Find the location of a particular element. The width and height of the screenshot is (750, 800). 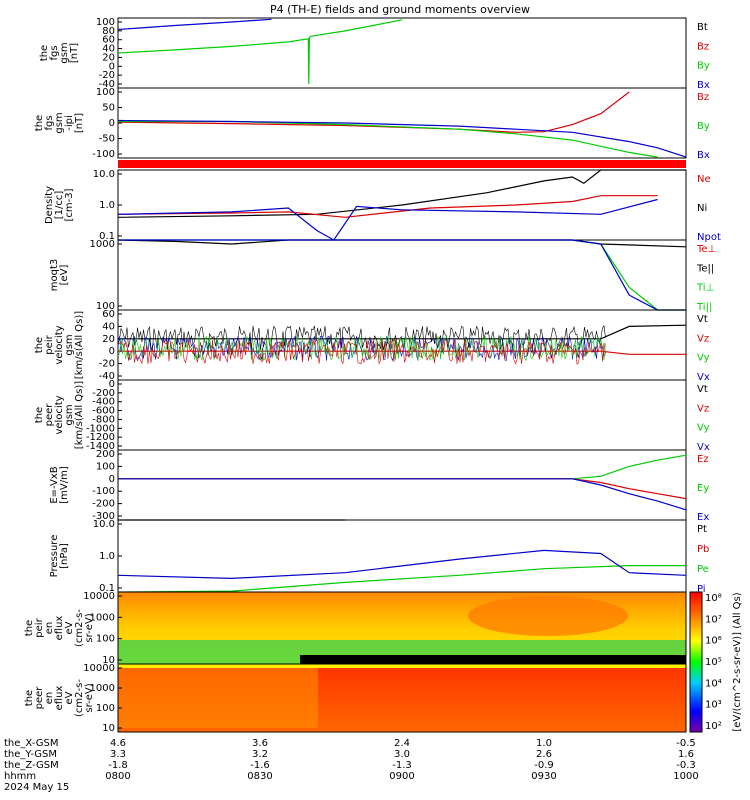

heatmap-peir-hot is located at coordinates (548, 616).